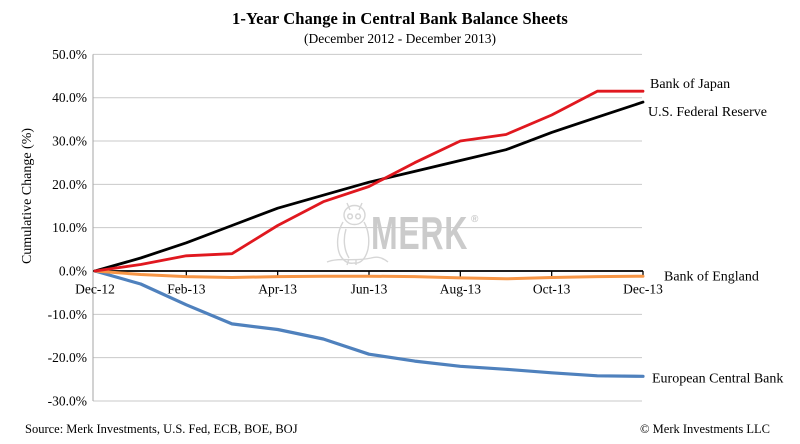  I want to click on series-label-u-s-federal-reserve: U.S. Federal Reserve, so click(707, 112).